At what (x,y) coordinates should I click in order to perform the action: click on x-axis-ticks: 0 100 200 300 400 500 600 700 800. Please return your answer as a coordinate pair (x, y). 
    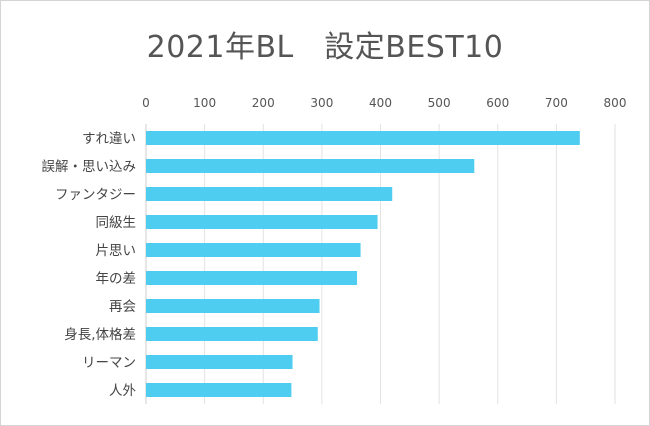
    Looking at the image, I should click on (384, 103).